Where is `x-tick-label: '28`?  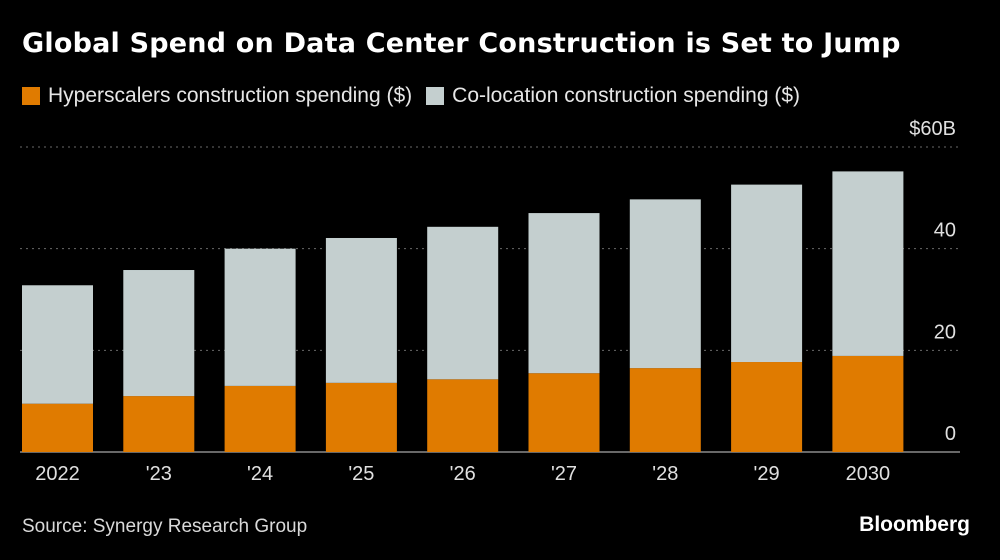
x-tick-label: '28 is located at coordinates (665, 474).